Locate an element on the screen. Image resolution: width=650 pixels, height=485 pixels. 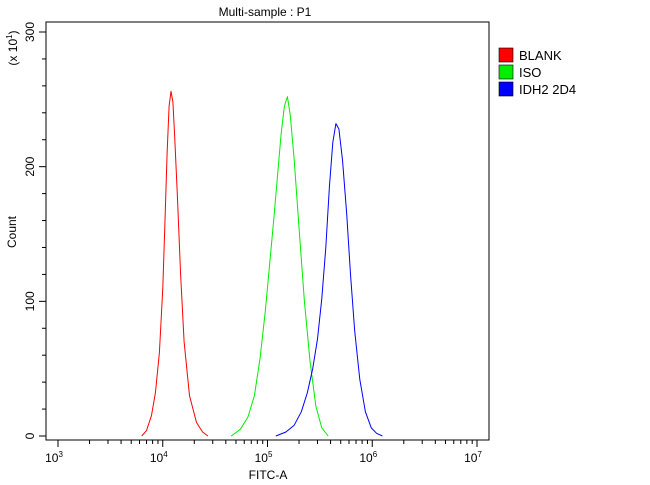
y-axis-ticks: 0 100 200 300 is located at coordinates (34, 230).